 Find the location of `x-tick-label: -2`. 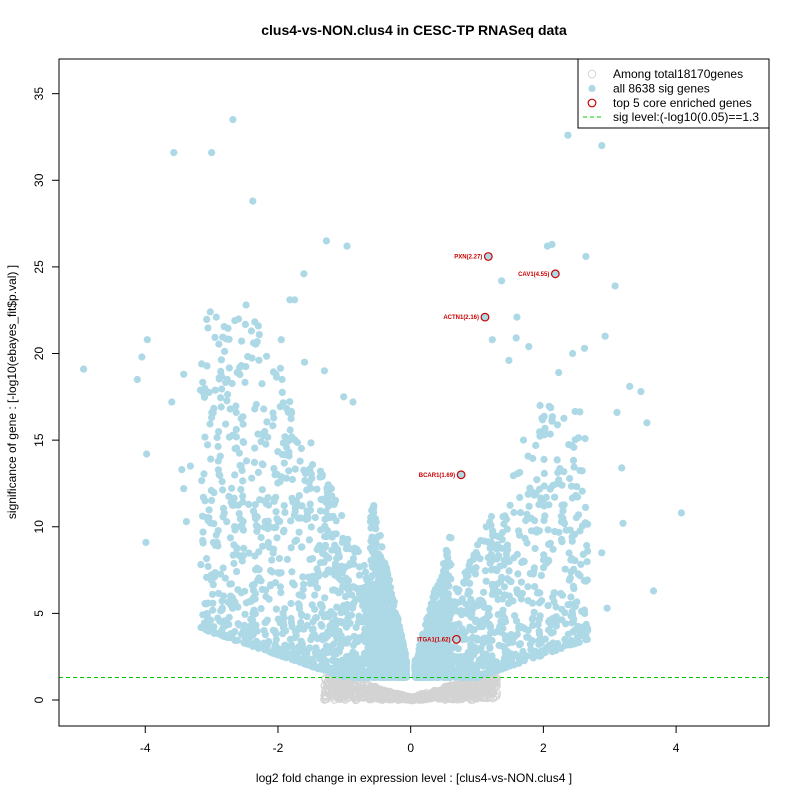

x-tick-label: -2 is located at coordinates (278, 748).